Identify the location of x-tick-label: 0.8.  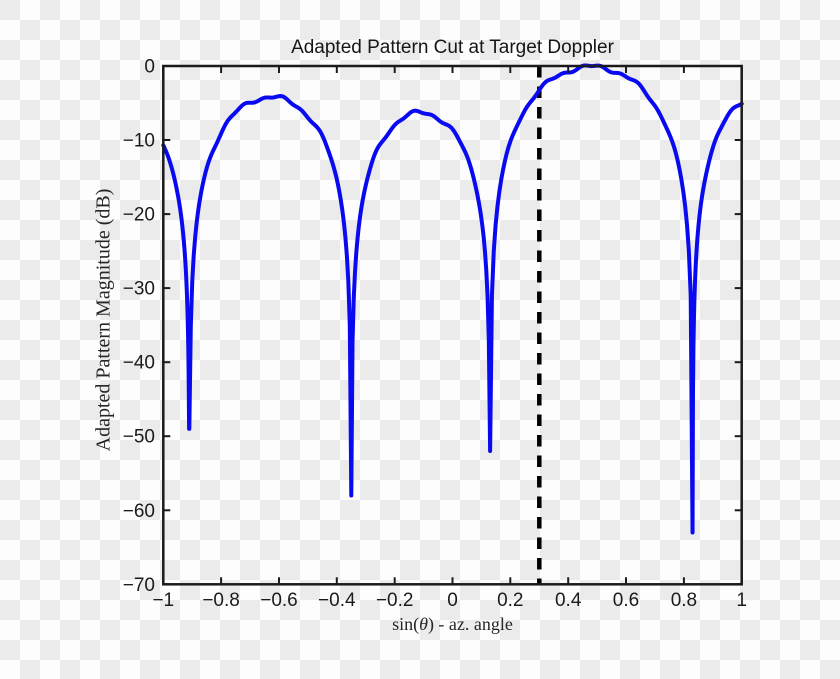
(684, 600).